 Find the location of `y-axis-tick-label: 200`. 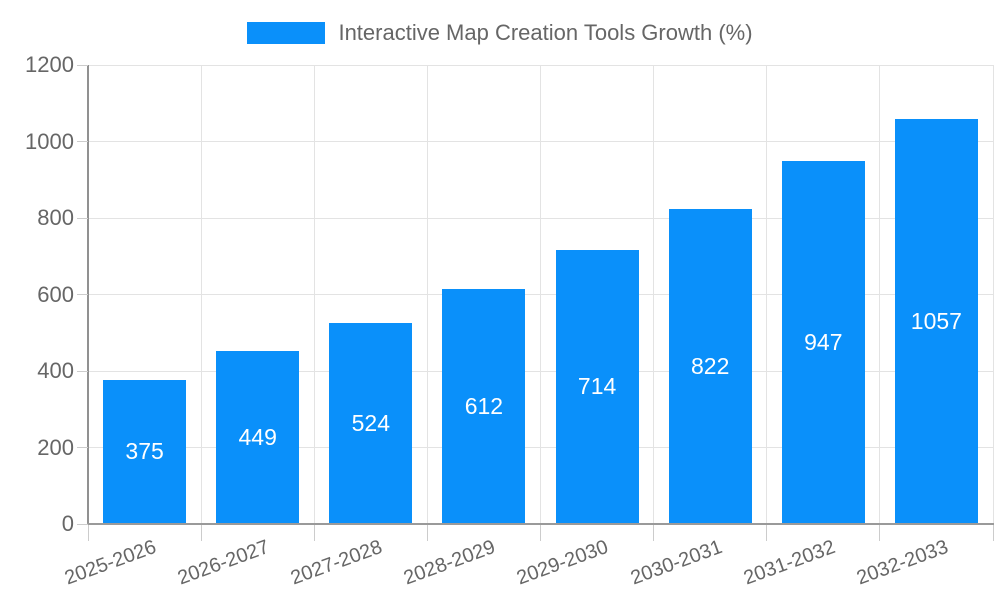

y-axis-tick-label: 200 is located at coordinates (55, 447).